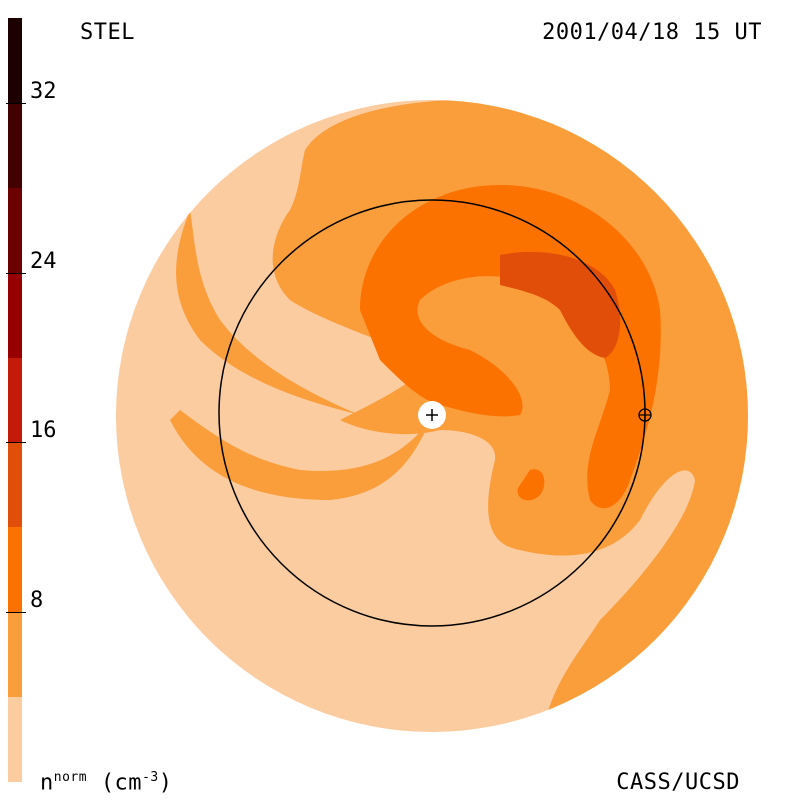 This screenshot has width=800, height=800. Describe the element at coordinates (121, 783) in the screenshot. I see `units-open: (cm` at that location.